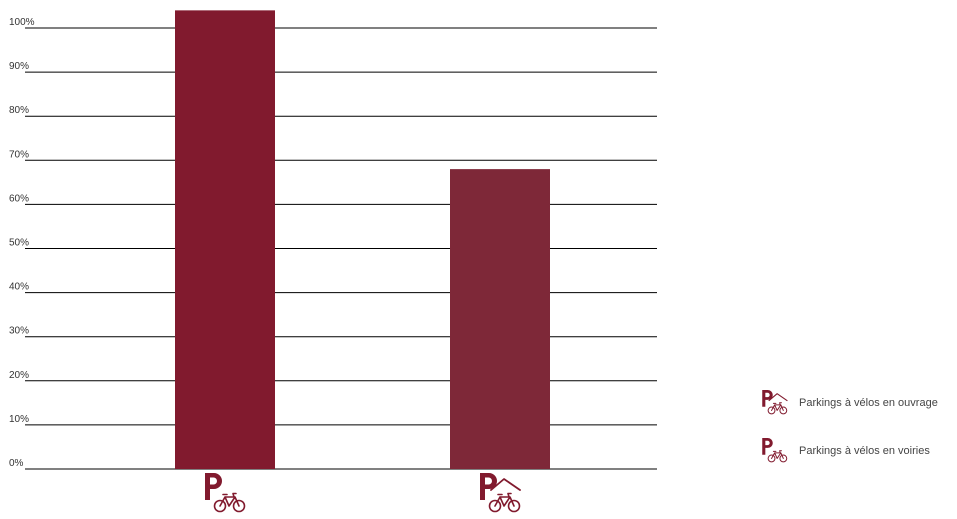 The image size is (957, 519). I want to click on y-tick-label: 30%, so click(19, 331).